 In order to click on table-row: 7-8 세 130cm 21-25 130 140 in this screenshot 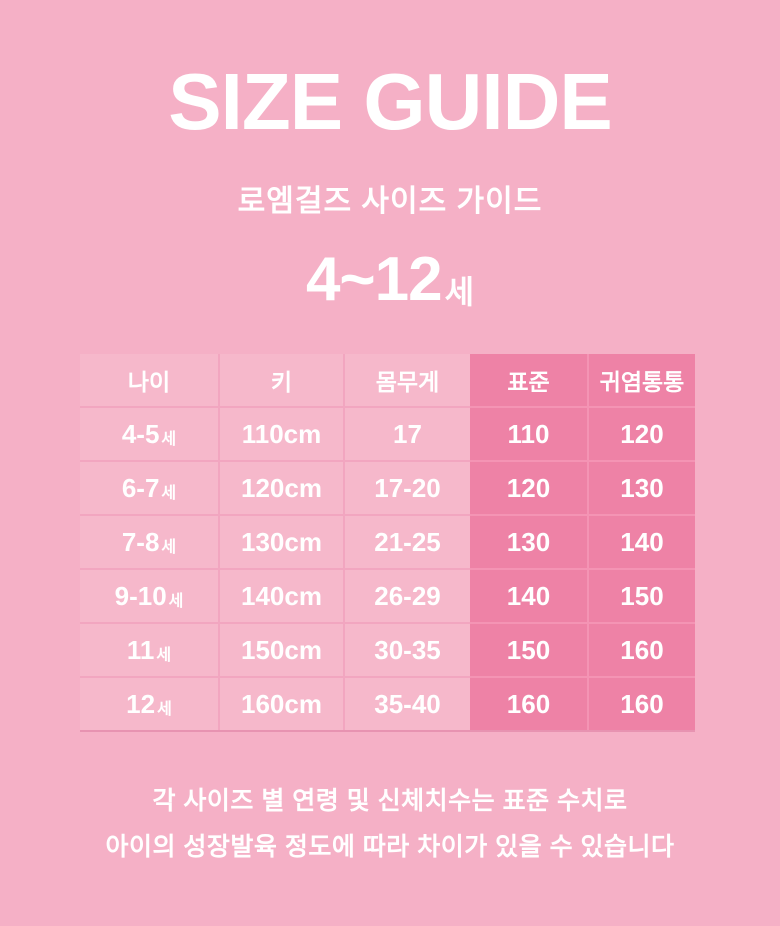, I will do `click(387, 541)`.